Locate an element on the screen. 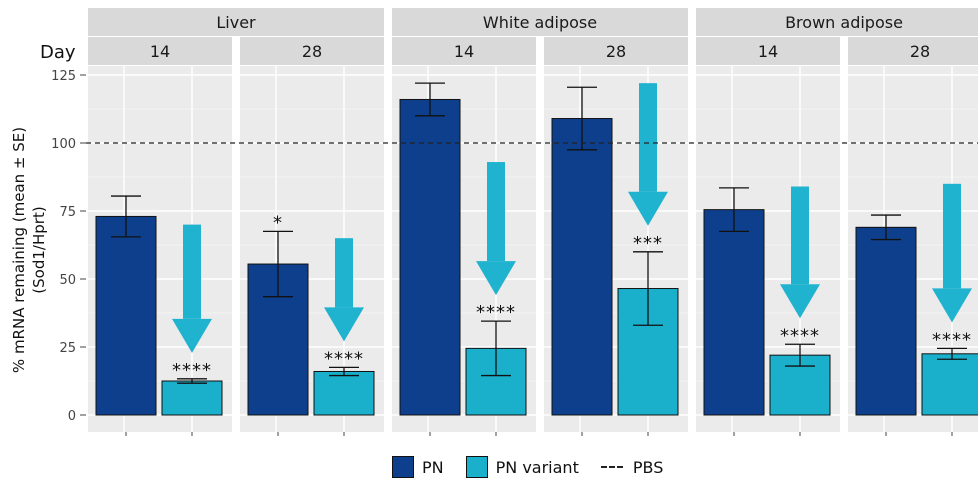  legend-item-pn-variant: PN variant is located at coordinates (522, 467).